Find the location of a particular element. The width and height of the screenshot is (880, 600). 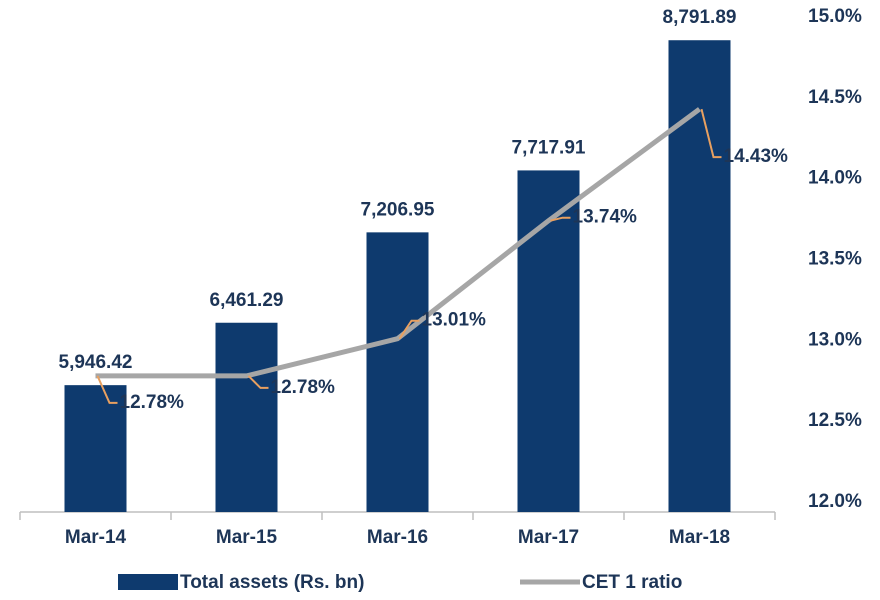

x-tick-label: Mar-14 is located at coordinates (96, 537).